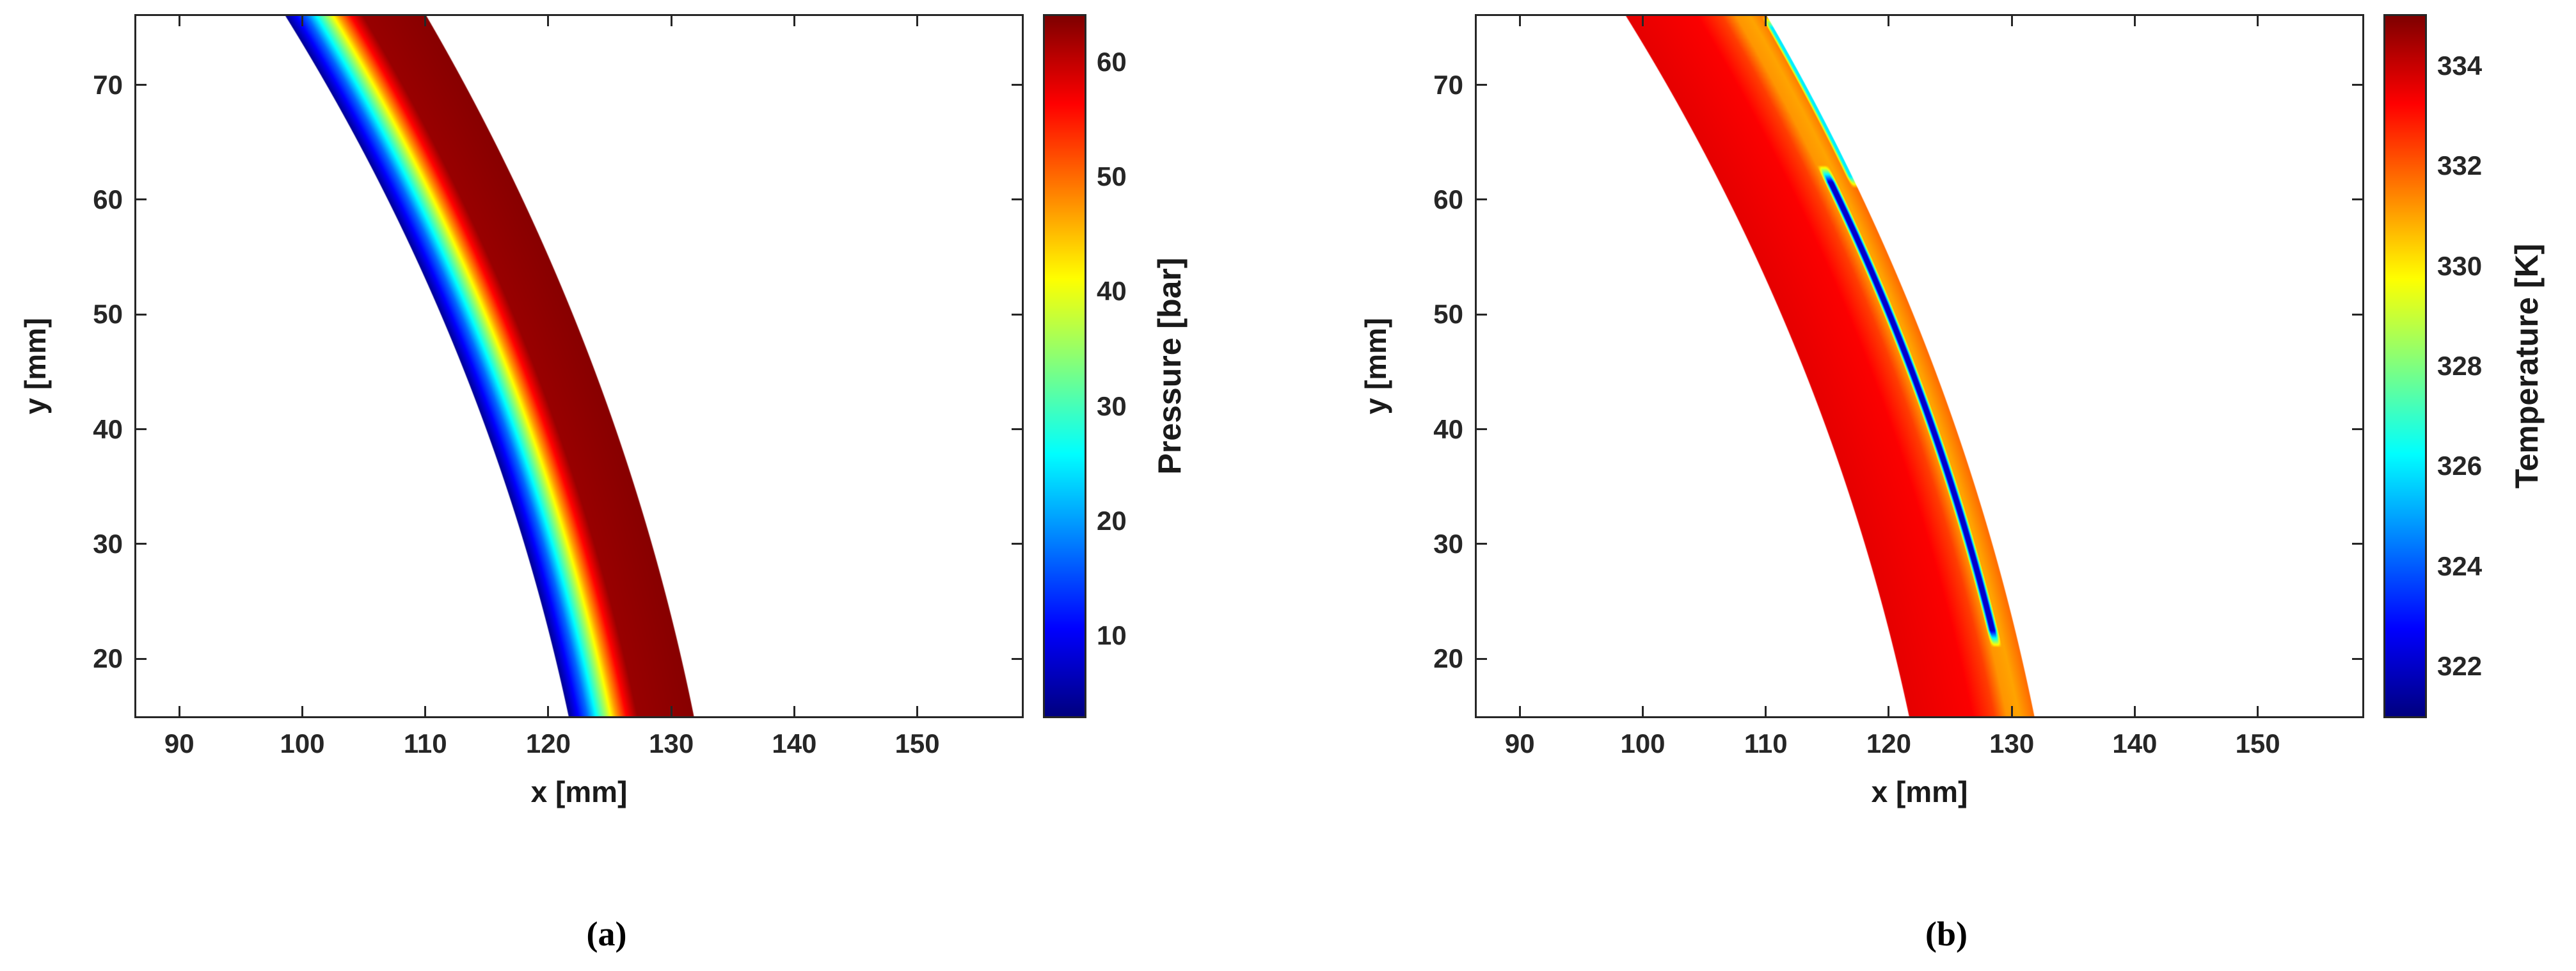  What do you see at coordinates (2460, 366) in the screenshot?
I see `colorbar-tick-label: 328` at bounding box center [2460, 366].